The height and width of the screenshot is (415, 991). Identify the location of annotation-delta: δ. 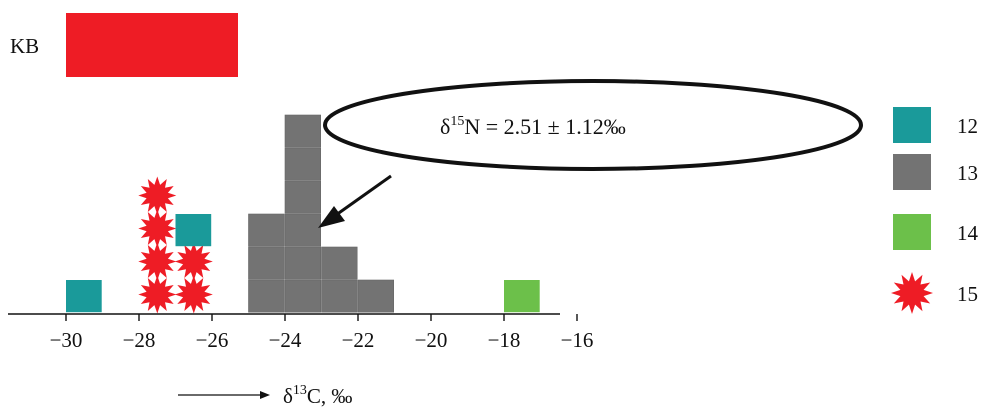
(445, 126).